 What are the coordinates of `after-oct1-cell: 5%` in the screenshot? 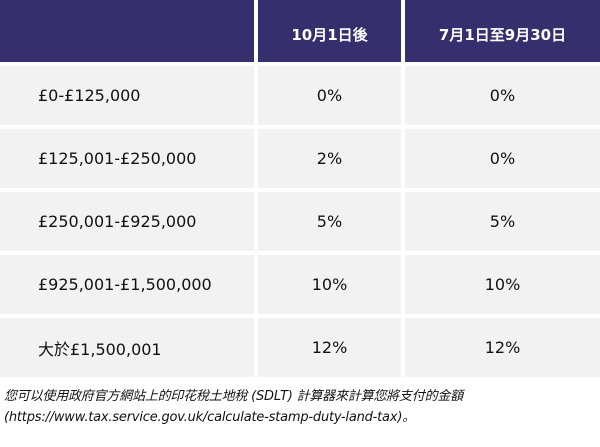 It's located at (329, 221).